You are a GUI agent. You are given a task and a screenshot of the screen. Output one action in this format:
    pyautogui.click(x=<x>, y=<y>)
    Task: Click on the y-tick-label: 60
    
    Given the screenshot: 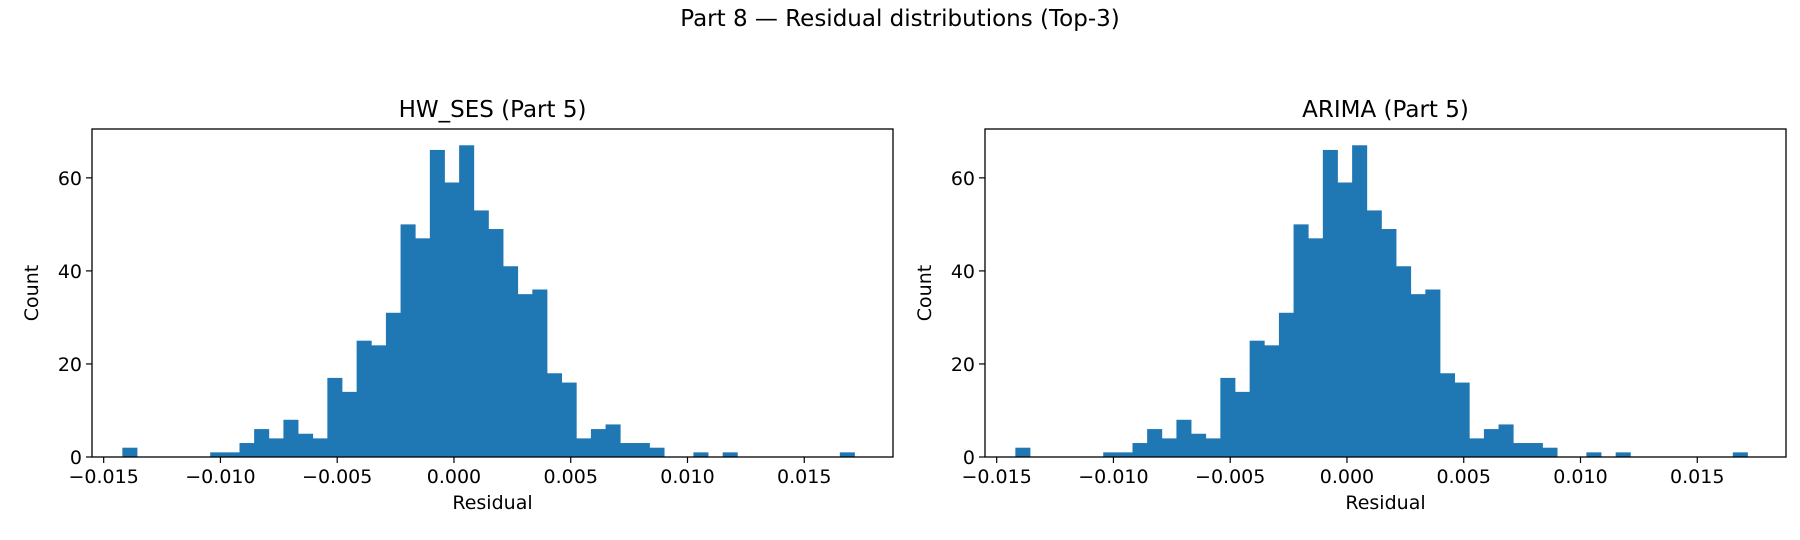 What is the action you would take?
    pyautogui.click(x=70, y=179)
    